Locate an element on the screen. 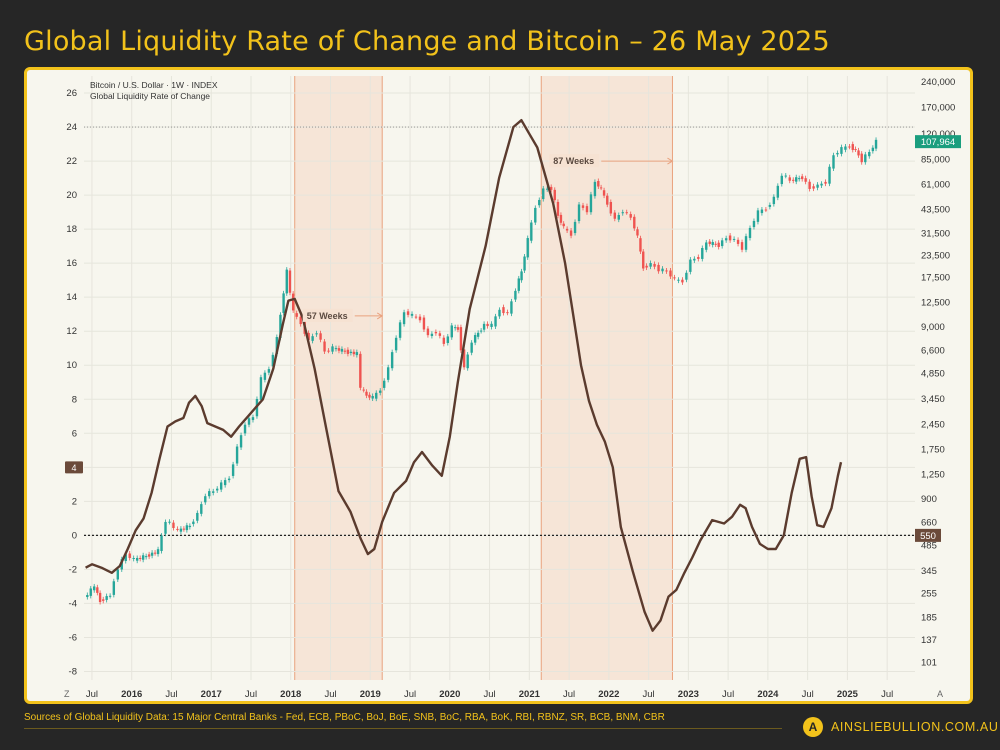 The width and height of the screenshot is (1000, 750). left-tick-label: 24 is located at coordinates (71, 127).